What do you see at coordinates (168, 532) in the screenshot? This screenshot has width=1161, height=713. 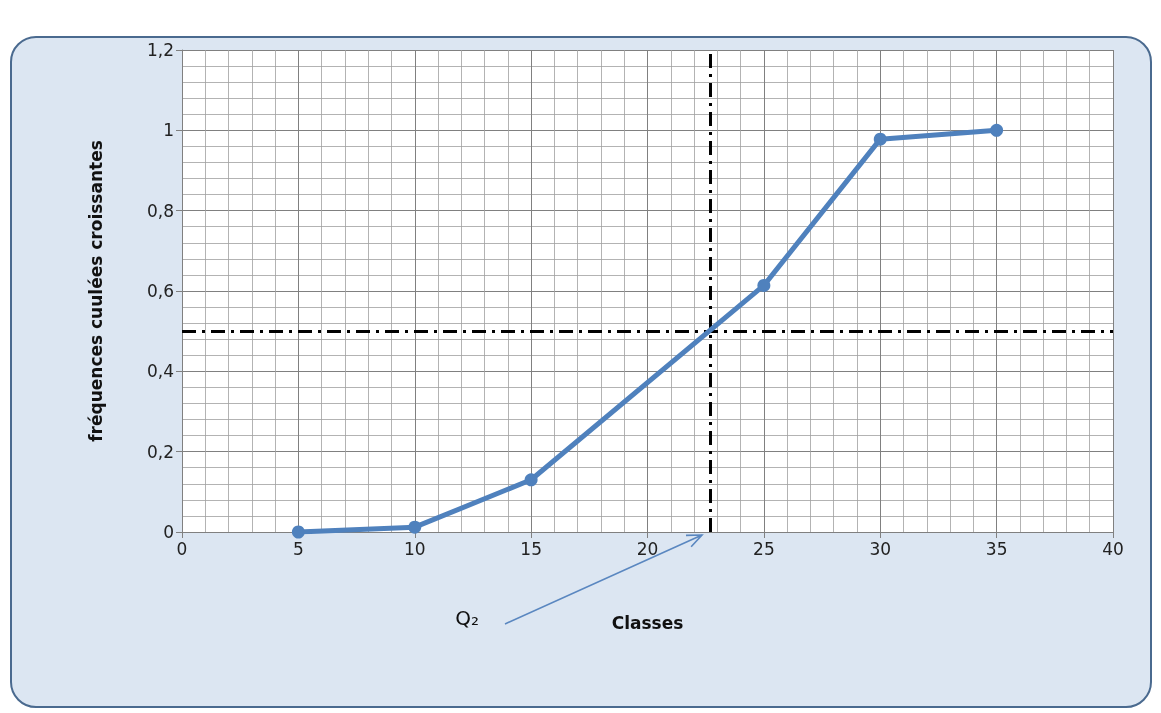 I see `y-tick-label: 0` at bounding box center [168, 532].